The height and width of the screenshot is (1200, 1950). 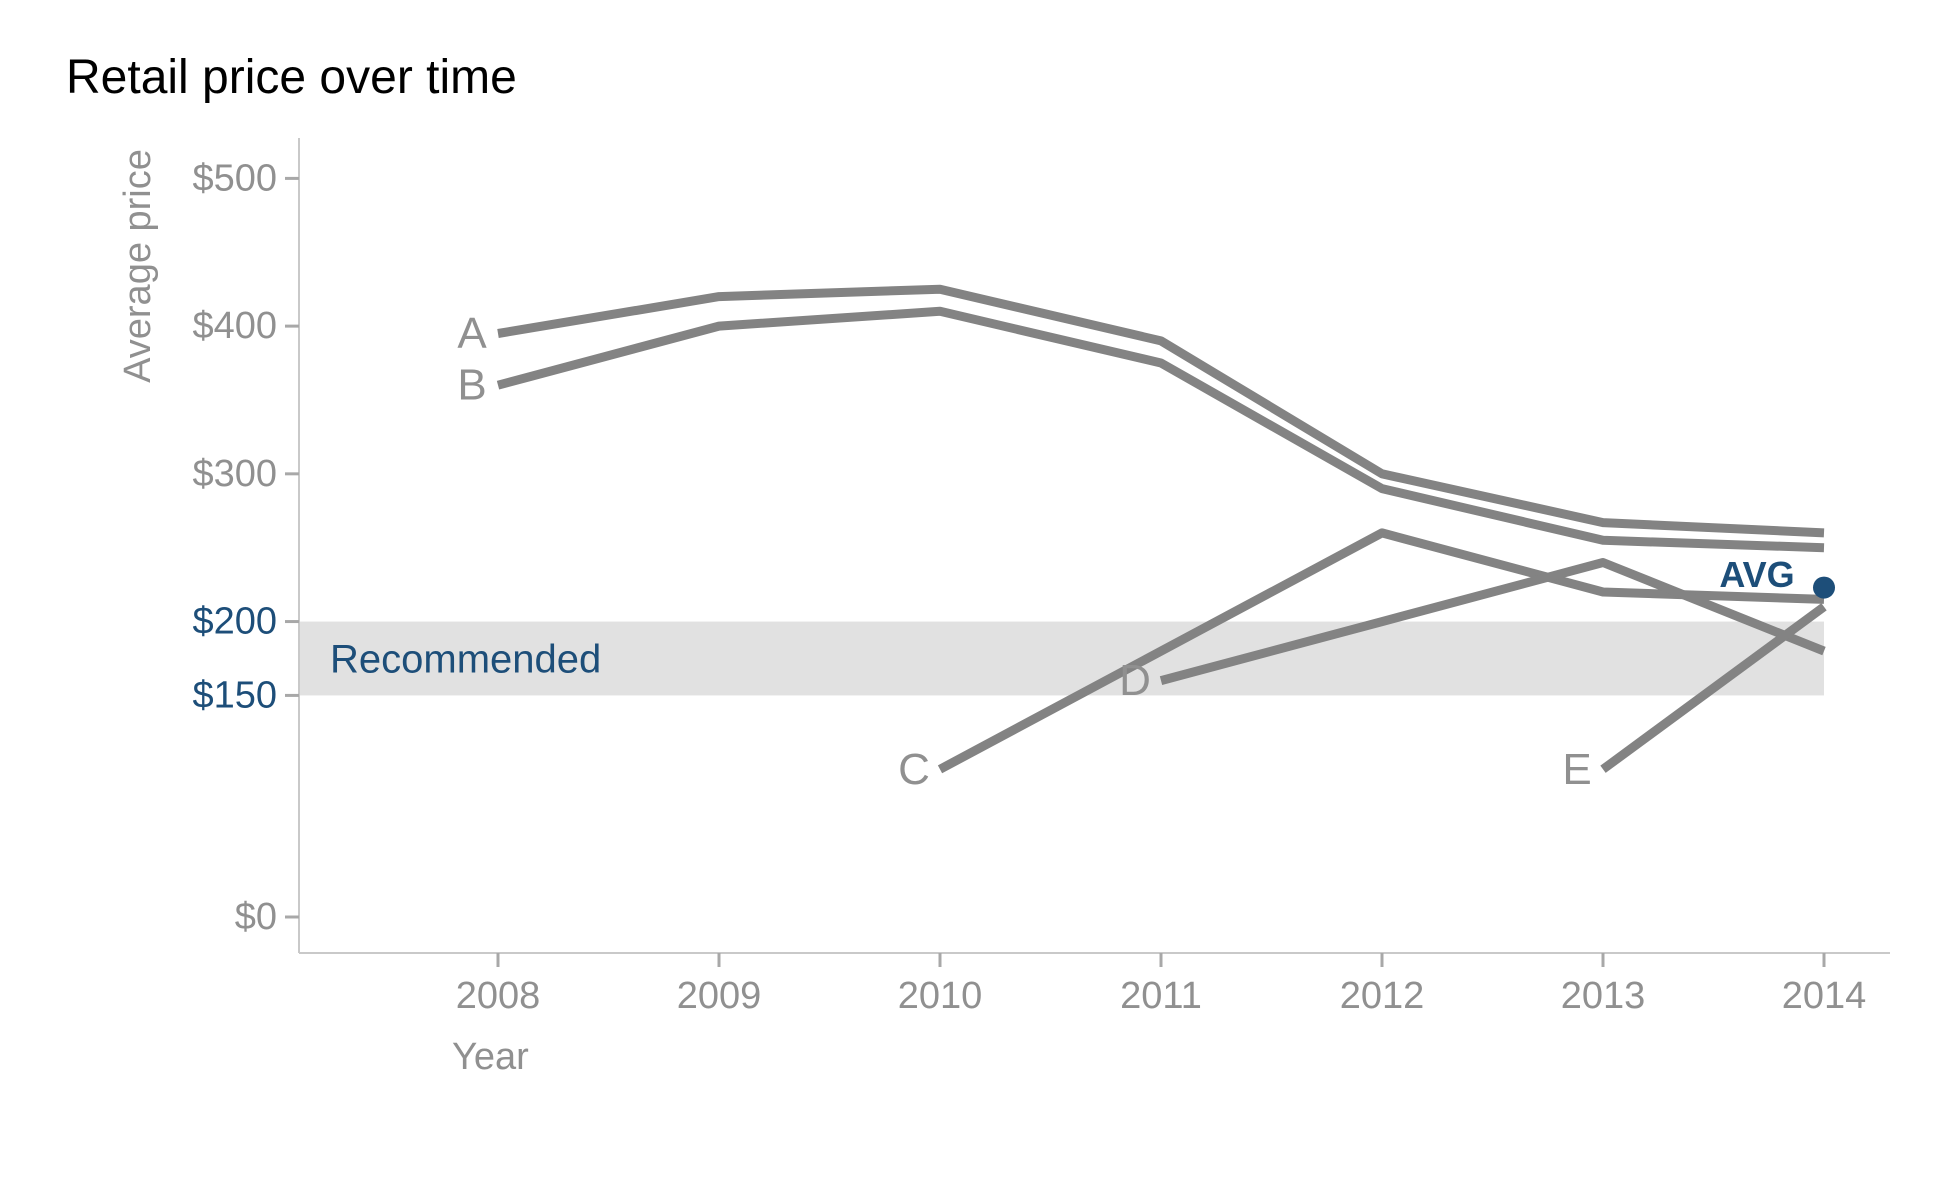 What do you see at coordinates (1160, 429) in the screenshot?
I see `series-line-B` at bounding box center [1160, 429].